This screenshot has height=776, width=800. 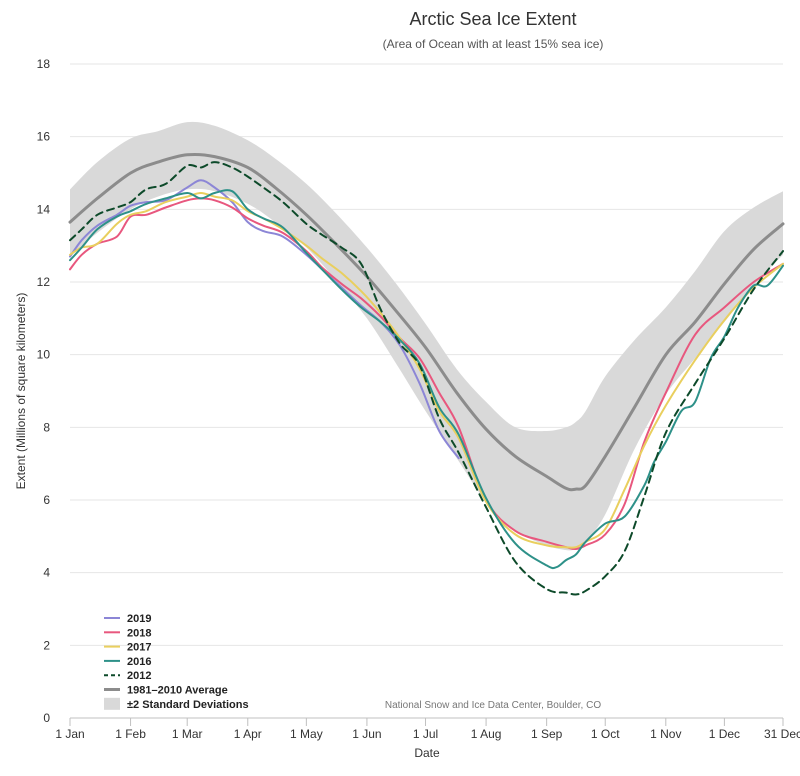 What do you see at coordinates (492, 19) in the screenshot?
I see `chart-title: Arctic Sea Ice Extent` at bounding box center [492, 19].